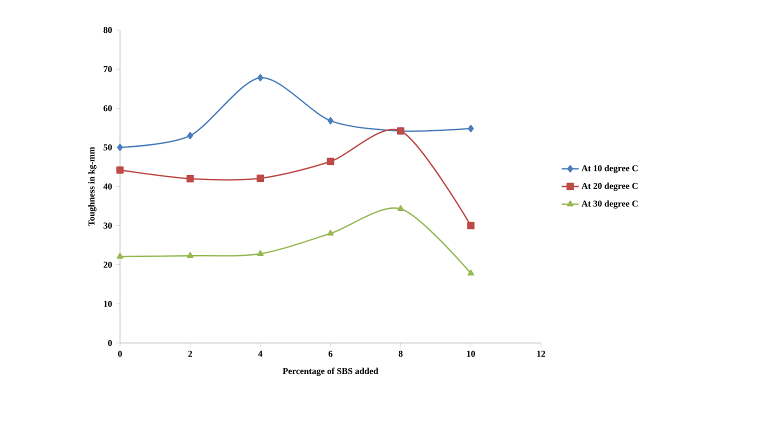  I want to click on y-tick-label: 10, so click(108, 303).